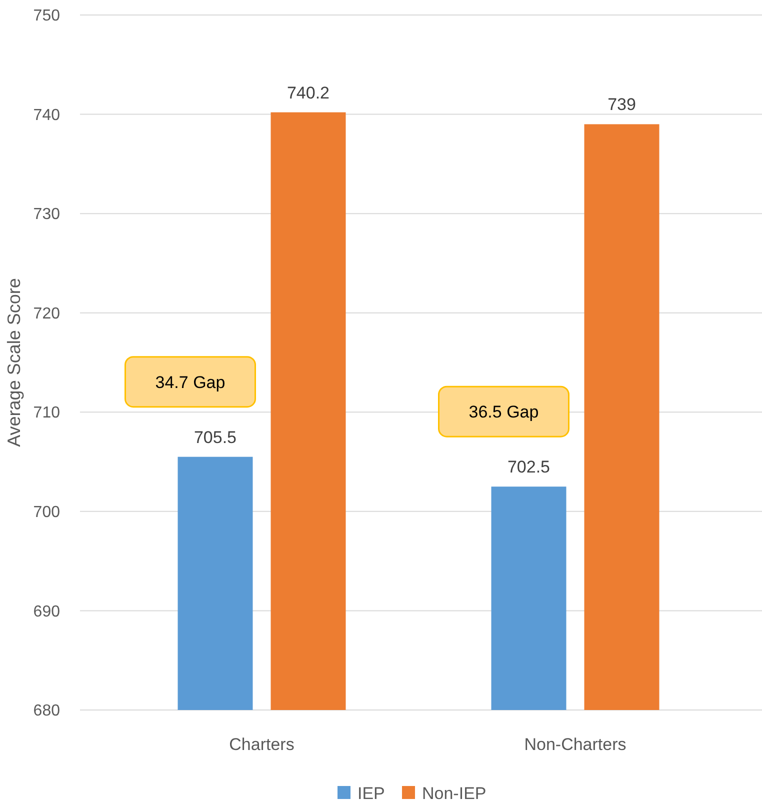 The height and width of the screenshot is (809, 762). I want to click on annotation: 34.7 Gap, so click(190, 382).